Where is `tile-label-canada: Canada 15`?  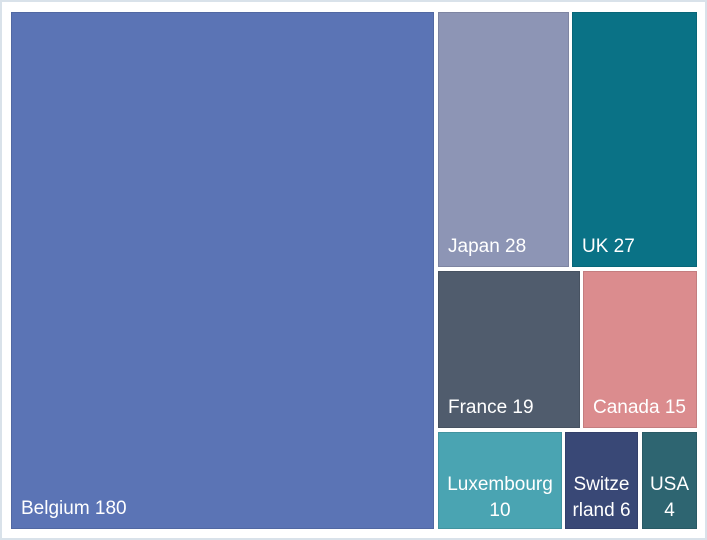
tile-label-canada: Canada 15 is located at coordinates (639, 407).